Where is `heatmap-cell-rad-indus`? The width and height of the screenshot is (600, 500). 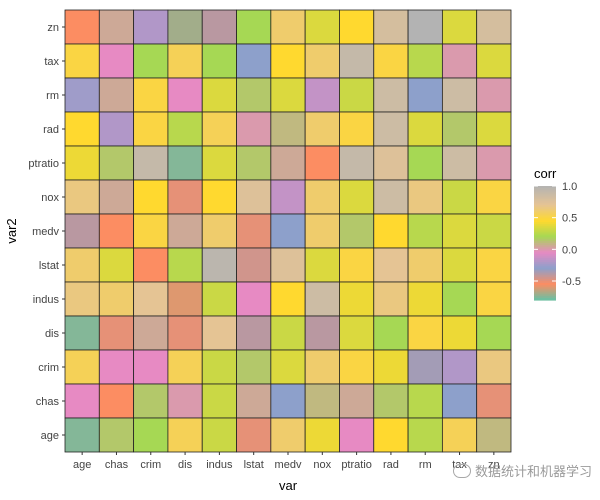
heatmap-cell-rad-indus is located at coordinates (219, 129).